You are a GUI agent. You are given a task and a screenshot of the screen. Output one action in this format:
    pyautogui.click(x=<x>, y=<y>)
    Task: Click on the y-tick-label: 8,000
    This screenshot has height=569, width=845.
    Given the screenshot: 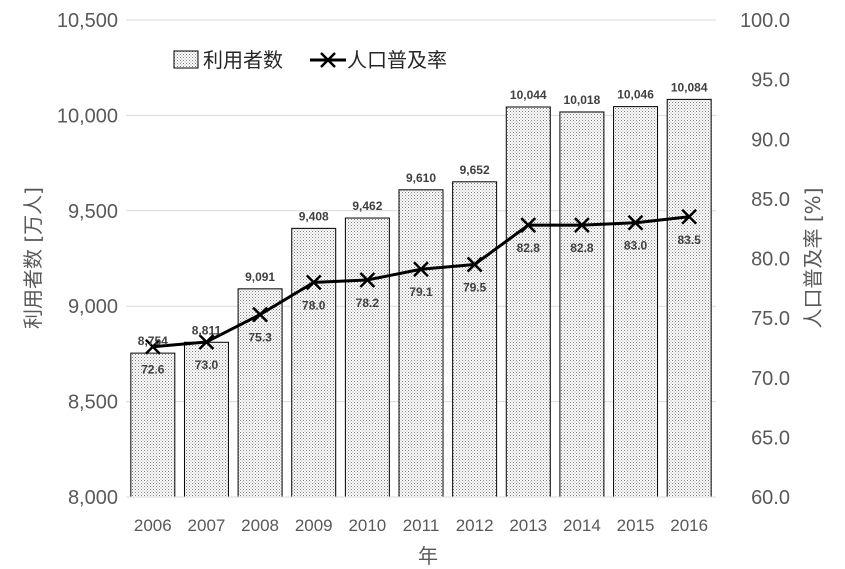 What is the action you would take?
    pyautogui.click(x=93, y=498)
    